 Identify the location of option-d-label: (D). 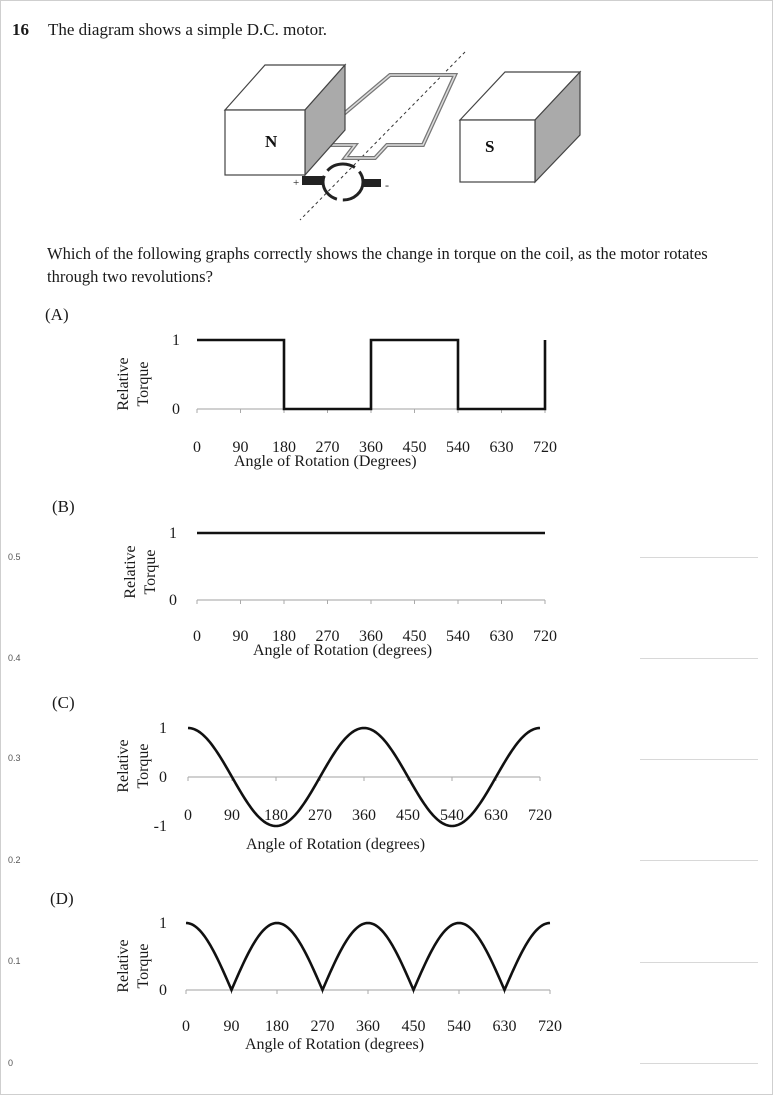
(62, 898).